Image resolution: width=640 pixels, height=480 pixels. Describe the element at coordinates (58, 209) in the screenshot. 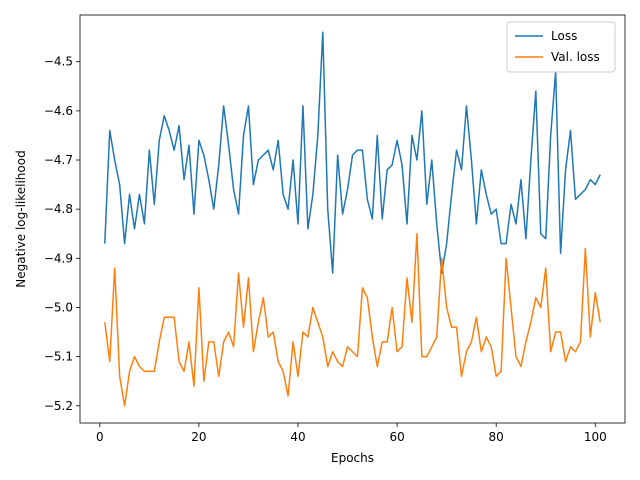

I see `y-tick-label: −4.8` at that location.